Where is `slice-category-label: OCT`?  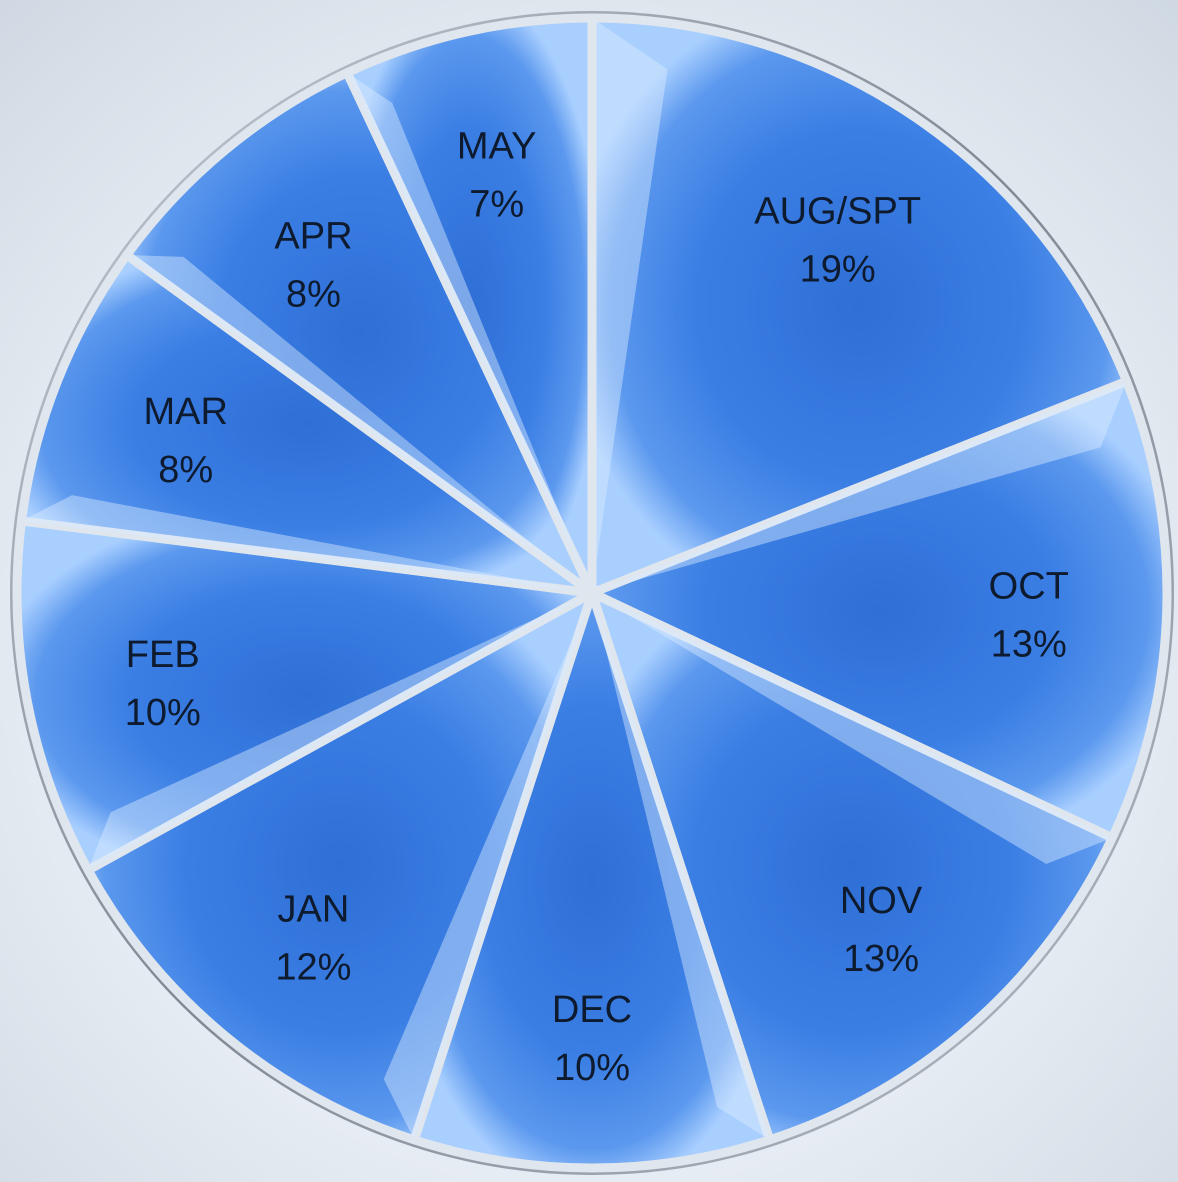 slice-category-label: OCT is located at coordinates (1029, 587).